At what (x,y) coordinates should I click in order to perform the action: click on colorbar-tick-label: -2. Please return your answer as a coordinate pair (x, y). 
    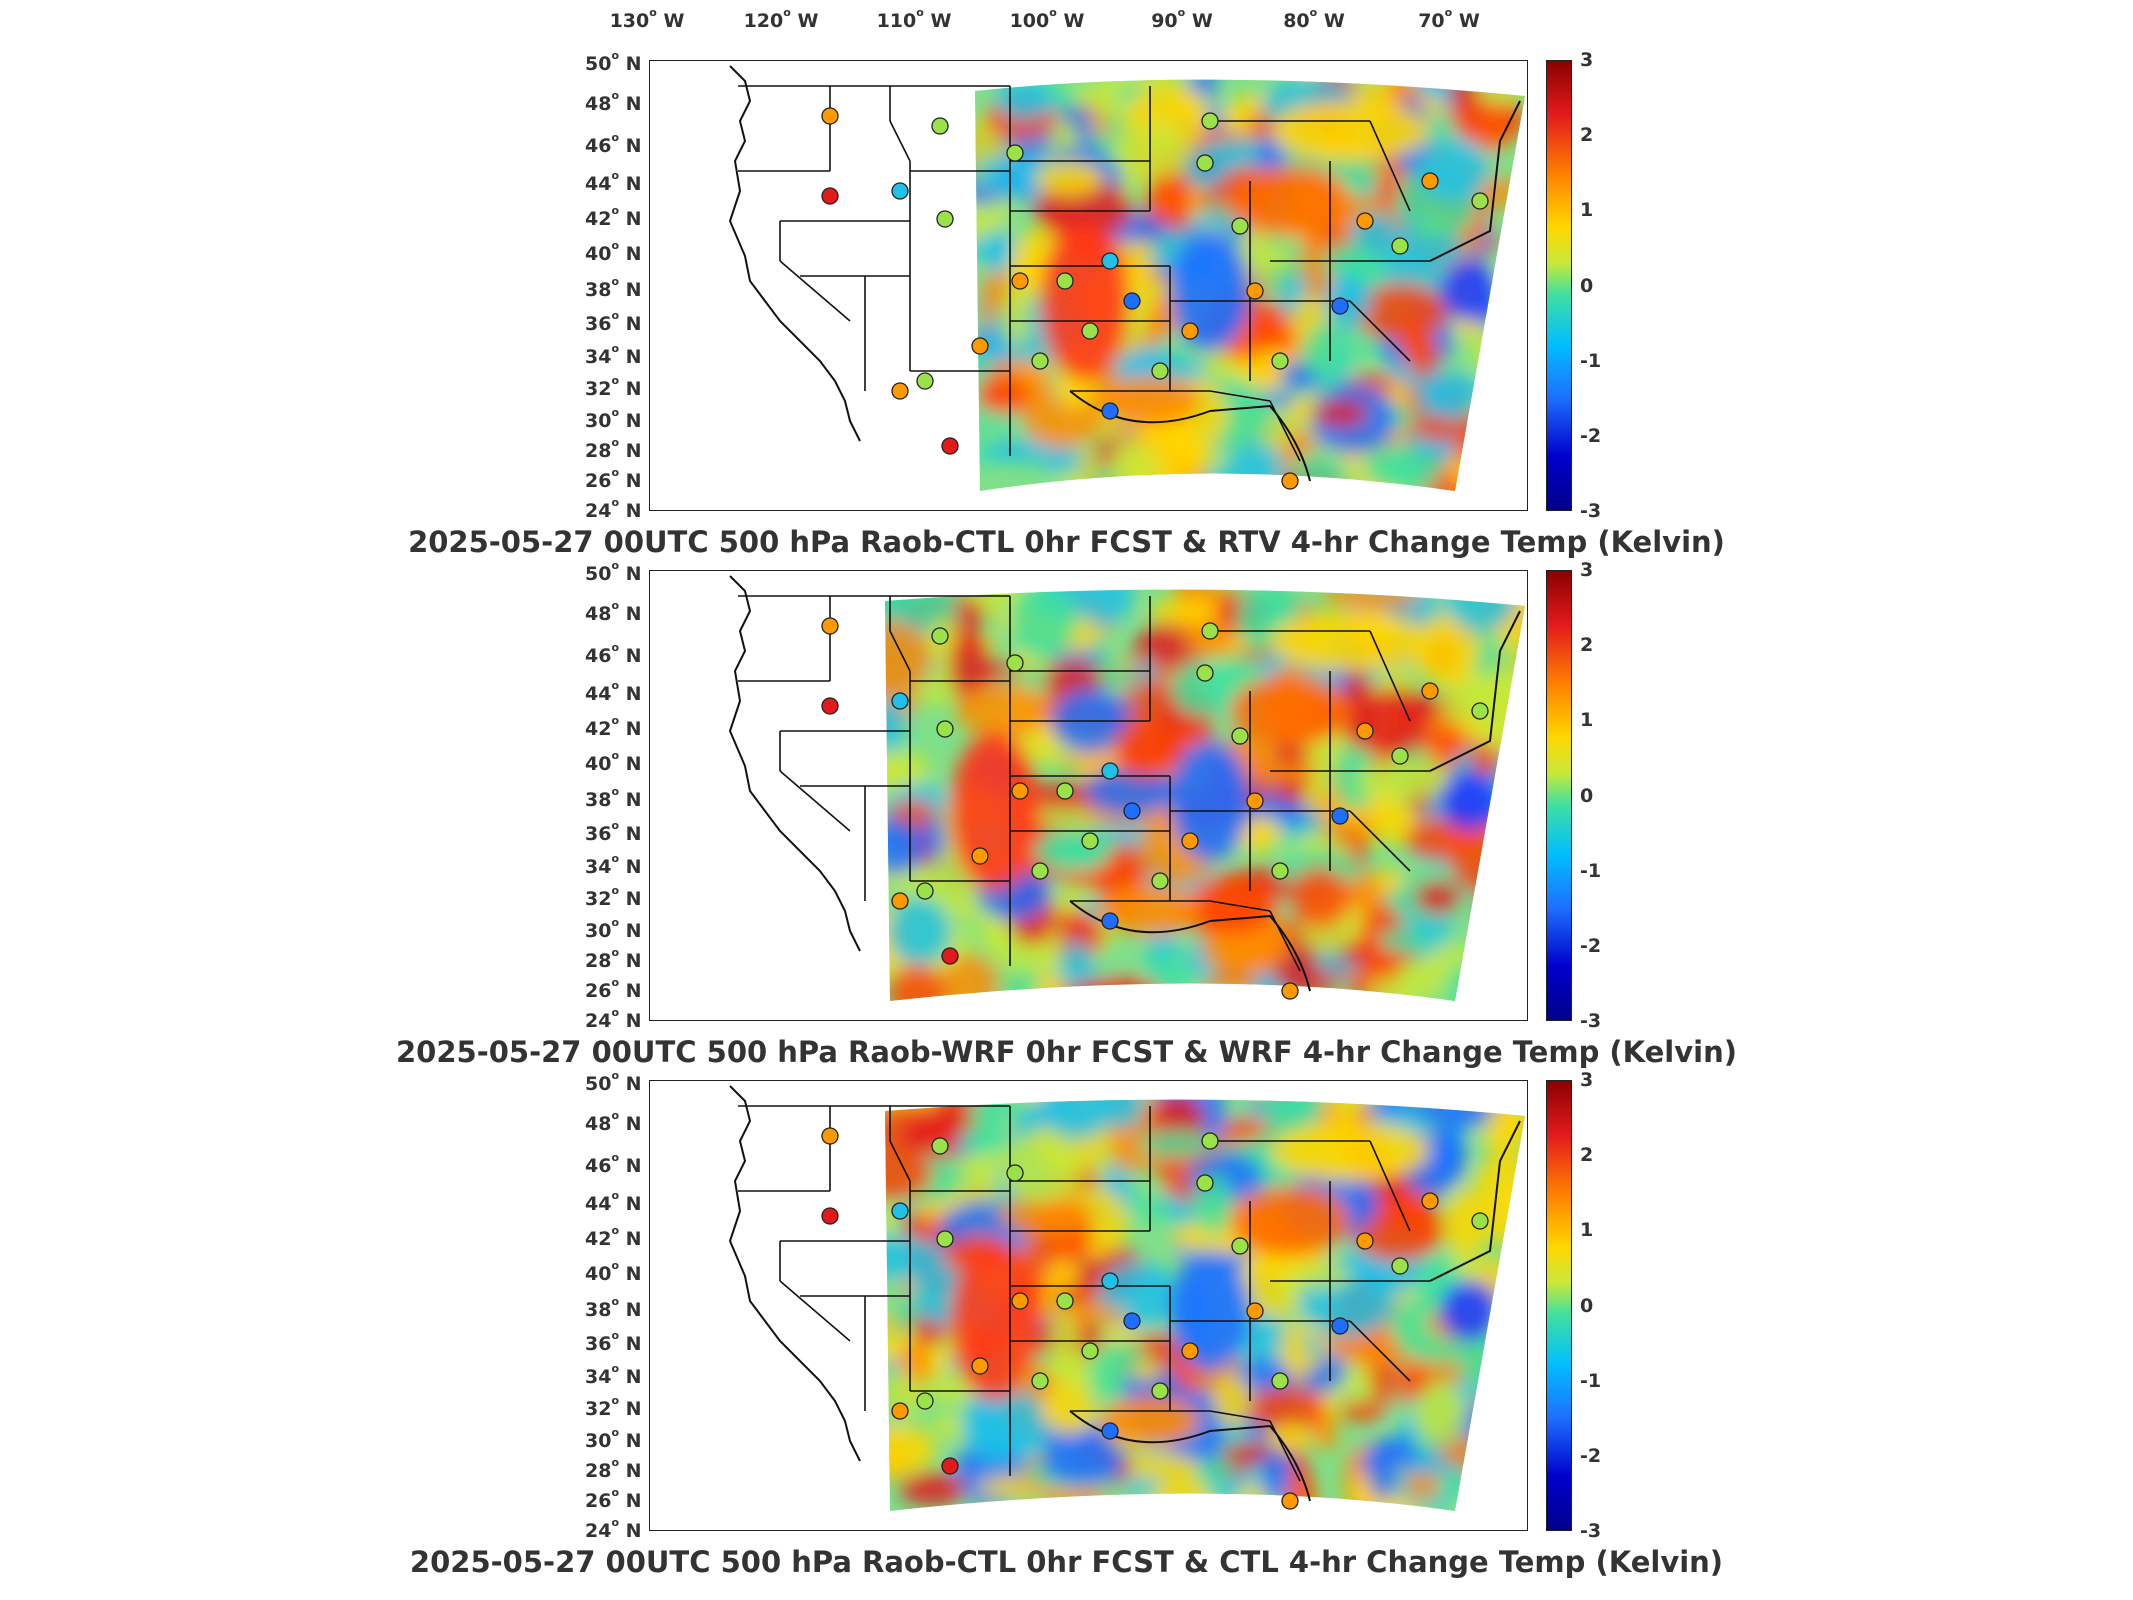
    Looking at the image, I should click on (1591, 1455).